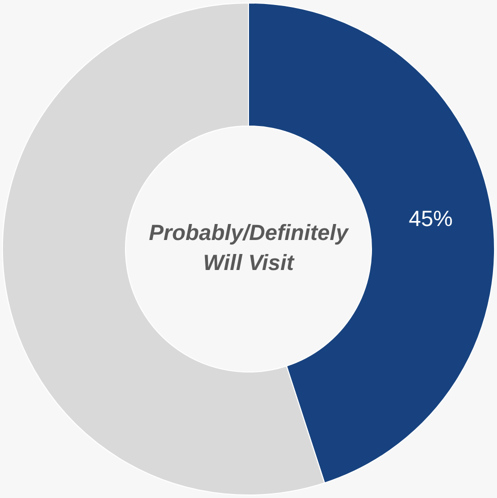 The image size is (497, 498). I want to click on data-label: 45%, so click(430, 219).